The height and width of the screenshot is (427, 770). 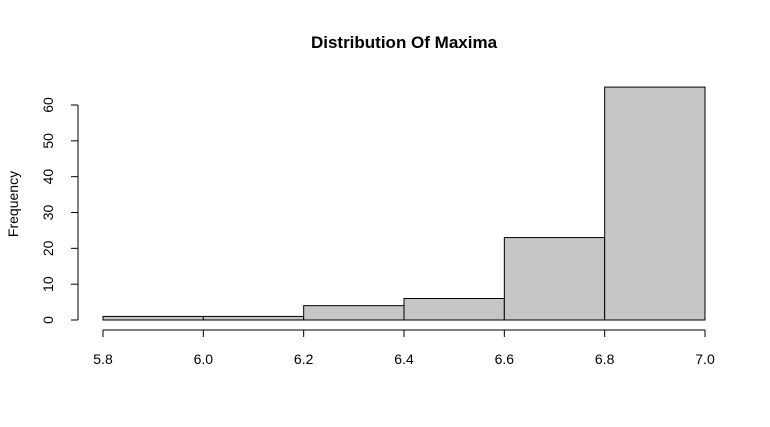 I want to click on y-tick-label: 10, so click(x=48, y=284).